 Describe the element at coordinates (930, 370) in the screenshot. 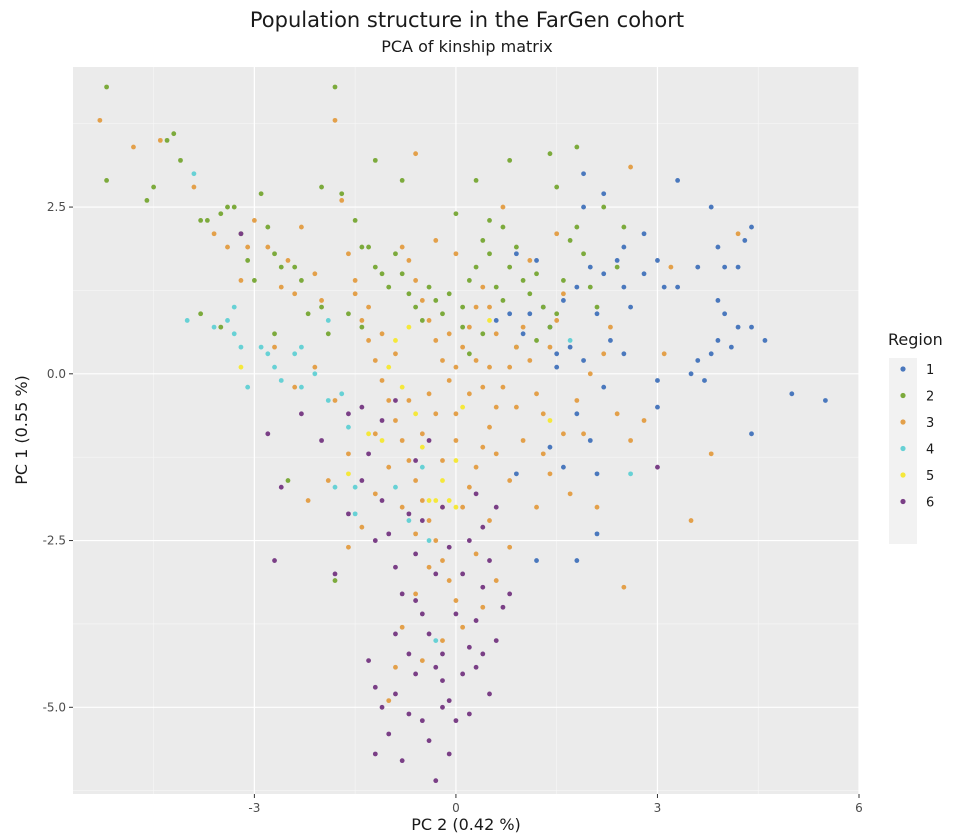

I see `legend-label-1: 1` at that location.